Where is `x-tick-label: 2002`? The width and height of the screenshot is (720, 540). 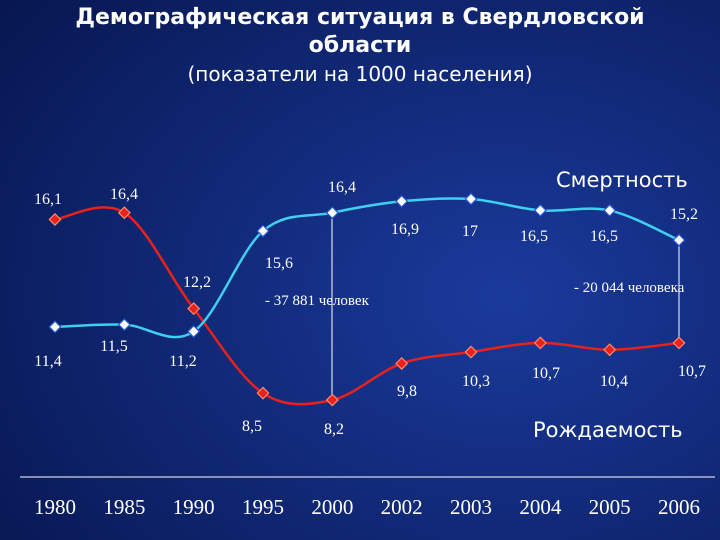 x-tick-label: 2002 is located at coordinates (402, 507).